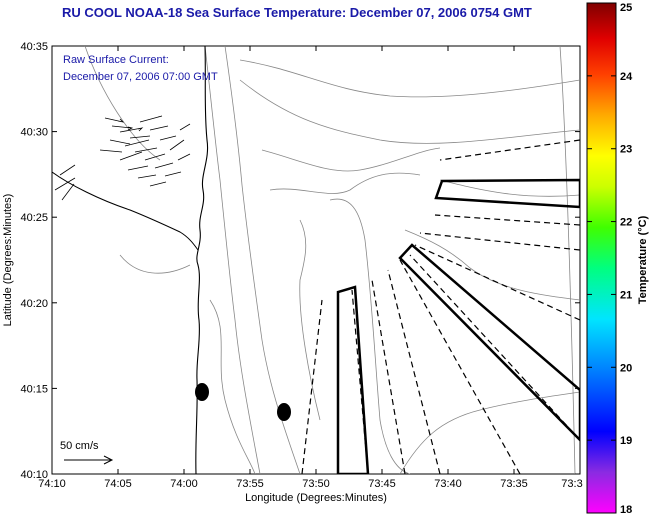  I want to click on x-tick-label: 73:3, so click(571, 484).